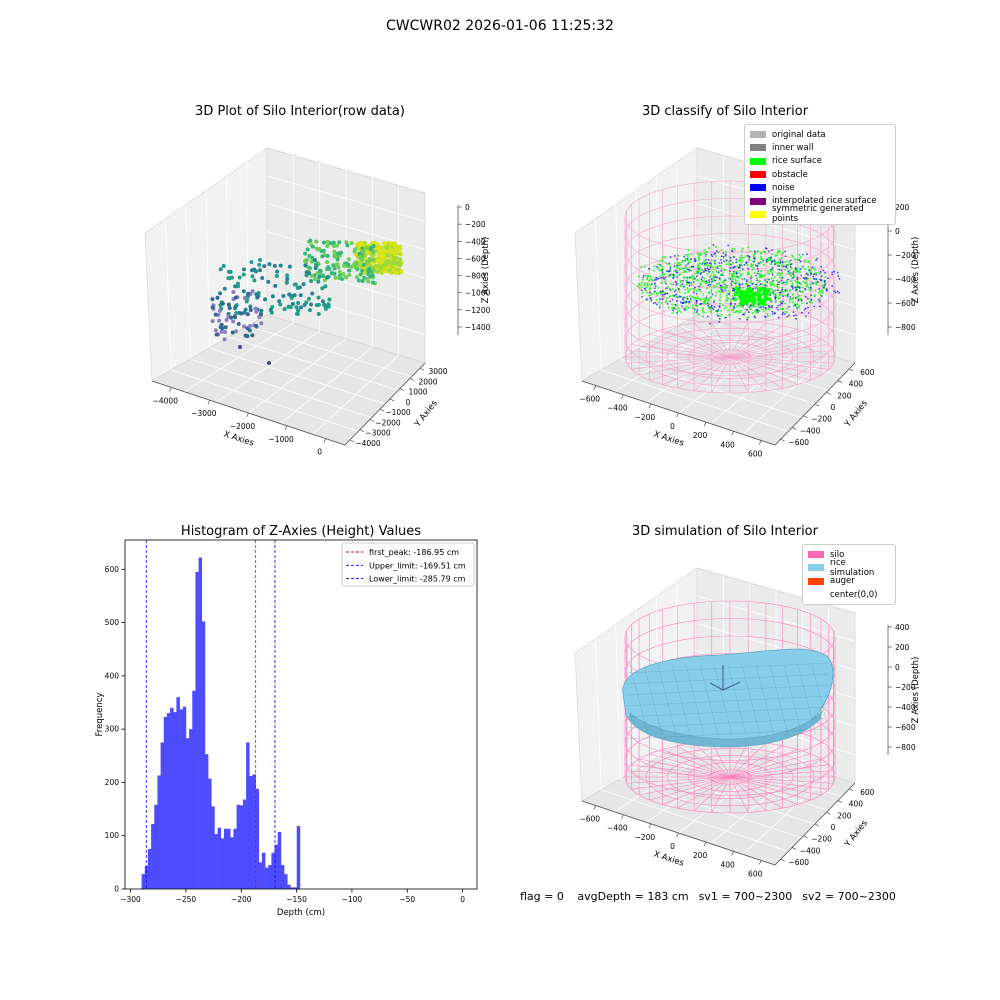 The image size is (1000, 1000). What do you see at coordinates (916, 270) in the screenshot?
I see `classify-z-label: Z Axies (Depth)` at bounding box center [916, 270].